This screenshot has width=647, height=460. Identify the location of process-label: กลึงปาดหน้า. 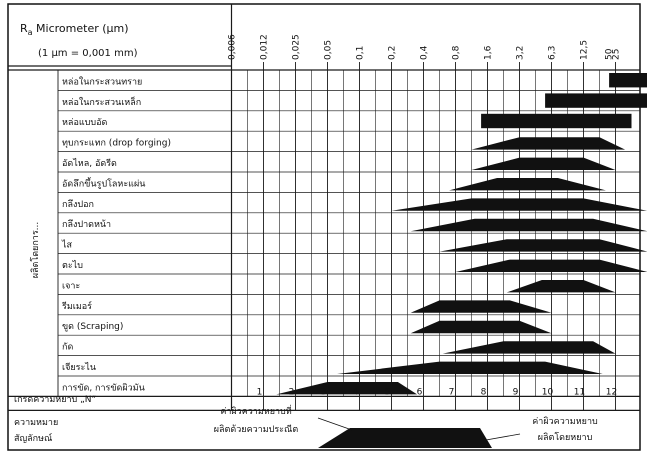
(86, 224).